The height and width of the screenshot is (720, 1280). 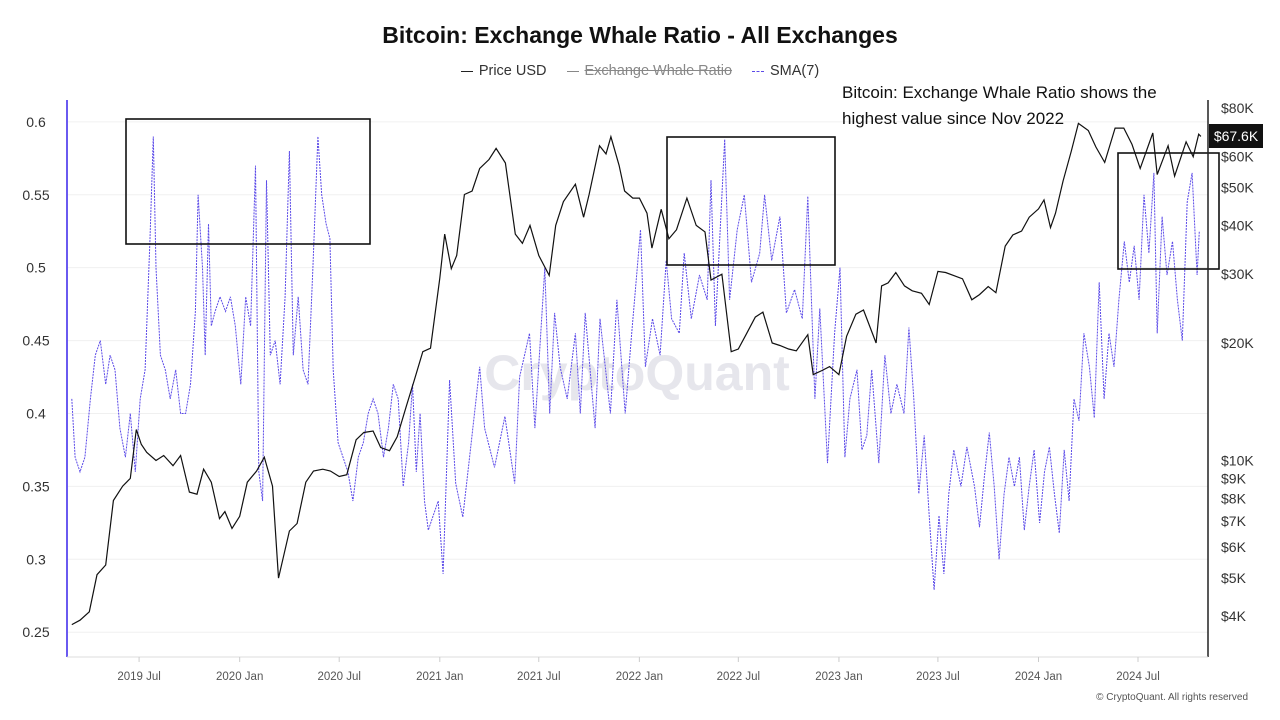 What do you see at coordinates (1237, 108) in the screenshot?
I see `y-right-tick-label: $80K` at bounding box center [1237, 108].